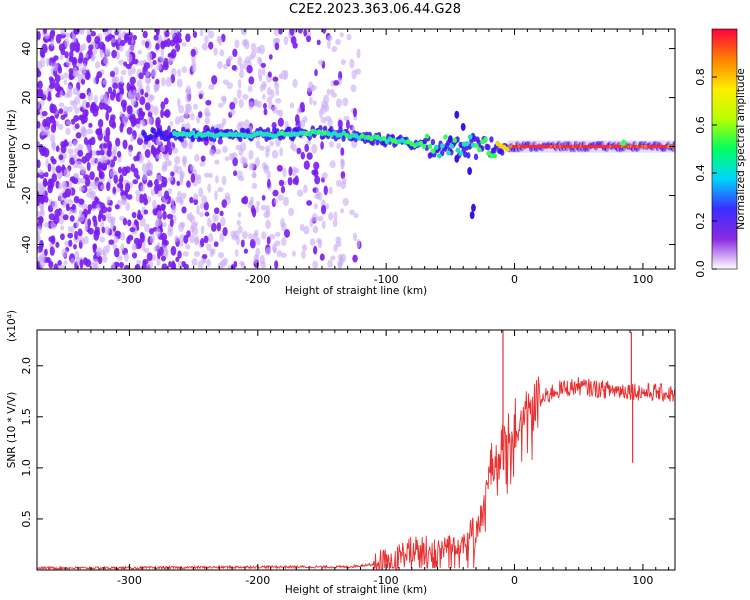 The height and width of the screenshot is (600, 750). Describe the element at coordinates (700, 269) in the screenshot. I see `colorbar-tick-label: 0.0` at that location.